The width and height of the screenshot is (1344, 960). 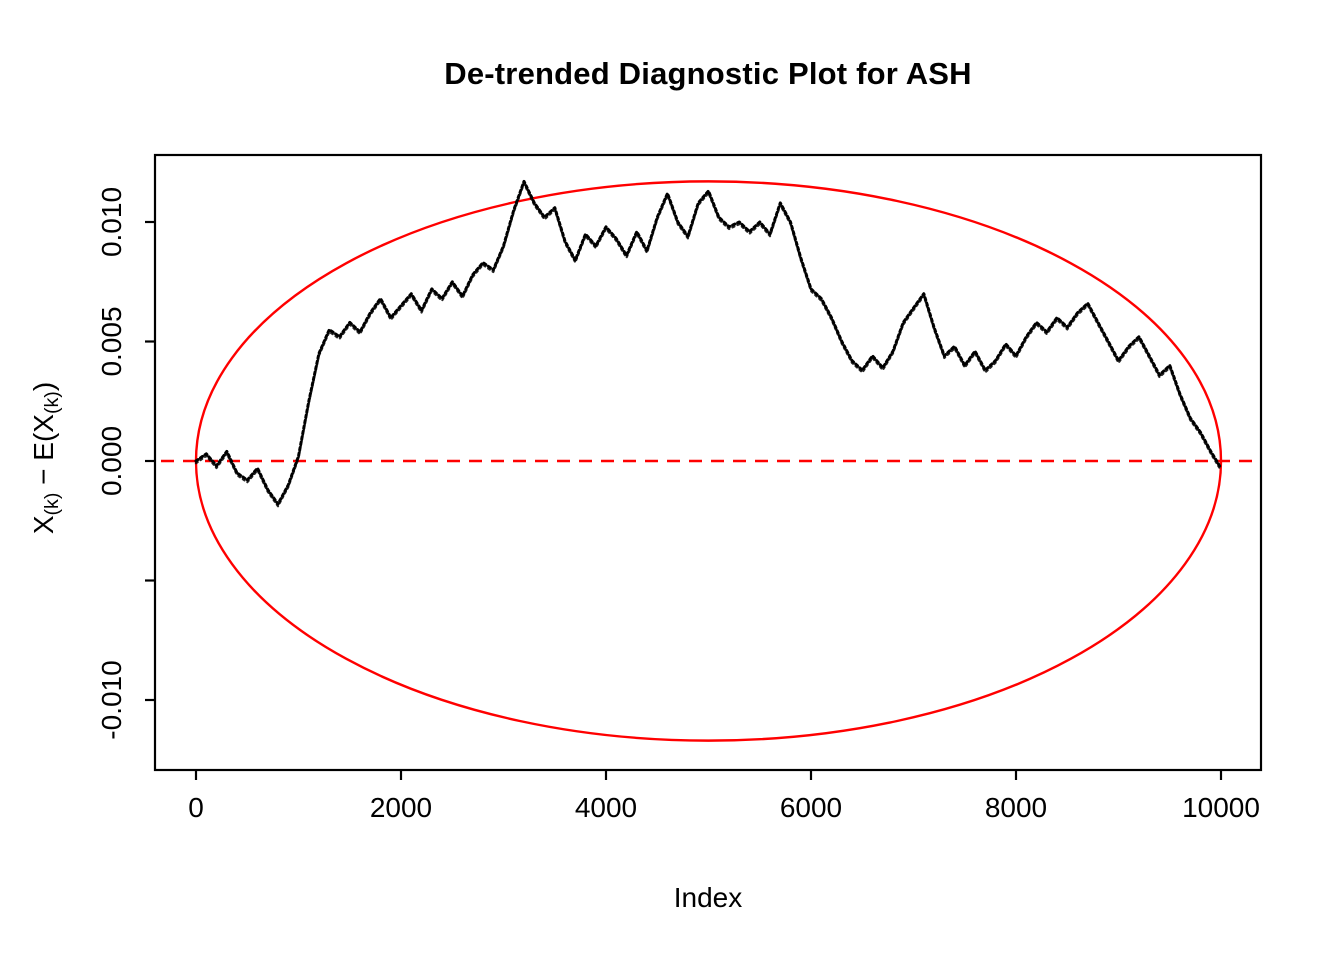 I want to click on y-axis: -0.010 0.000 0.005 0.010, so click(x=125, y=463).